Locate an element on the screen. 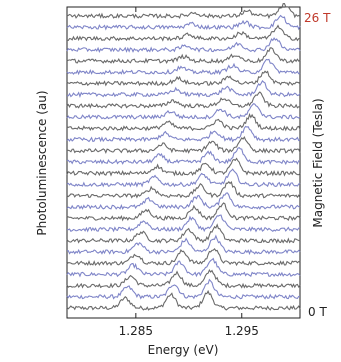 This screenshot has width=341, height=362. right-axis-label: Magnetic Field (Tesla) is located at coordinates (318, 162).